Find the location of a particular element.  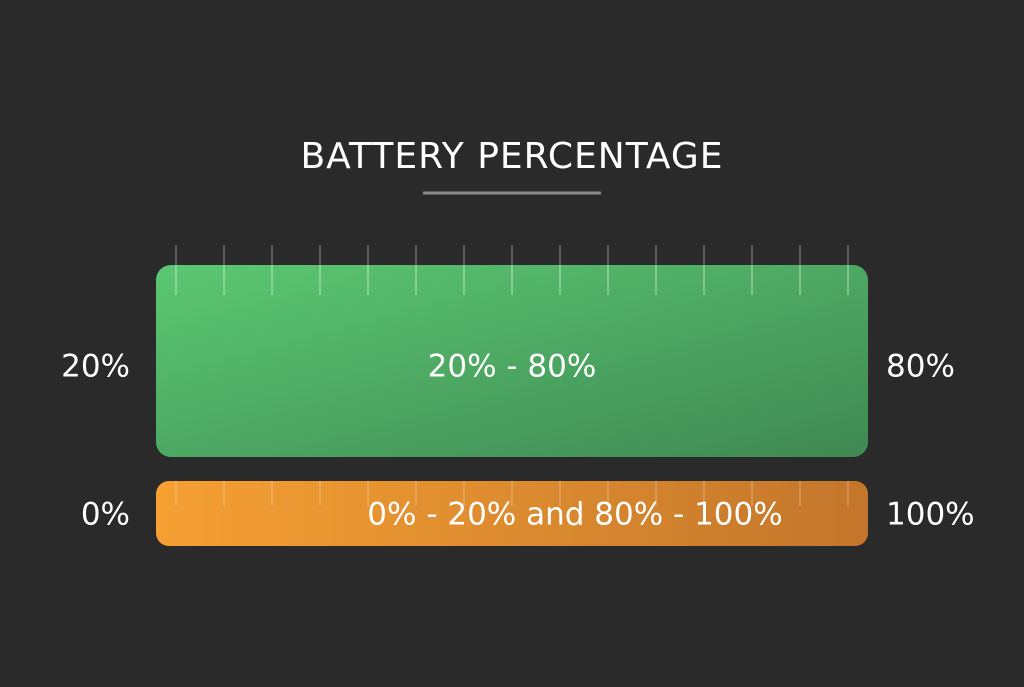

left-label: 20% is located at coordinates (95, 367).